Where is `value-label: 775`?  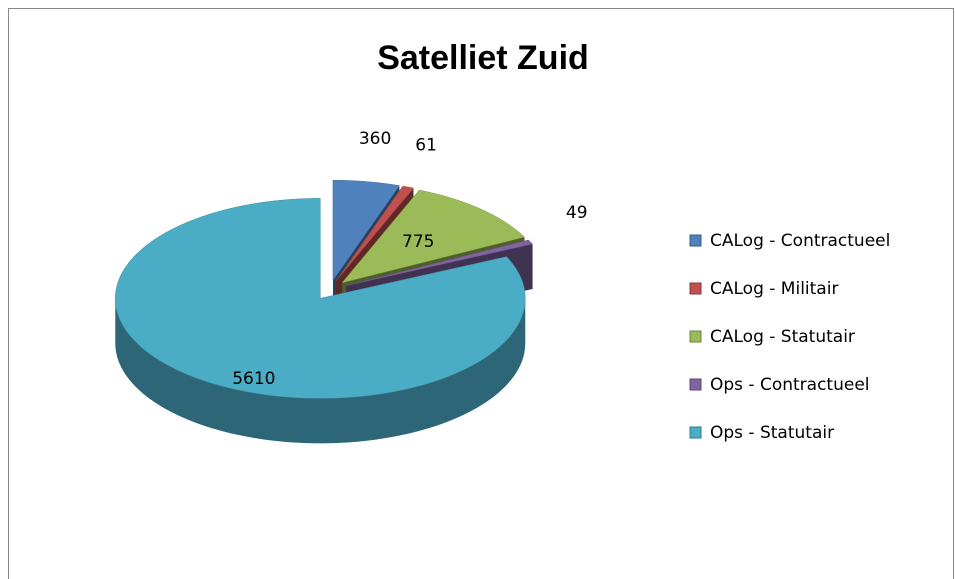 value-label: 775 is located at coordinates (418, 242).